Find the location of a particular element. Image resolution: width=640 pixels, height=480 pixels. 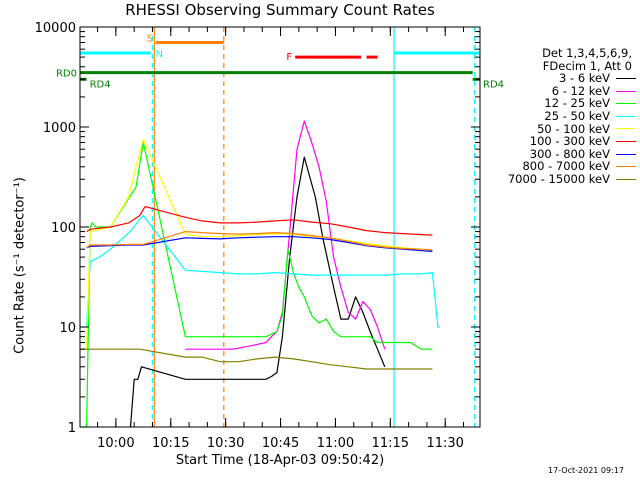

legend-entry: 800 - 7000 keV is located at coordinates (560, 166).